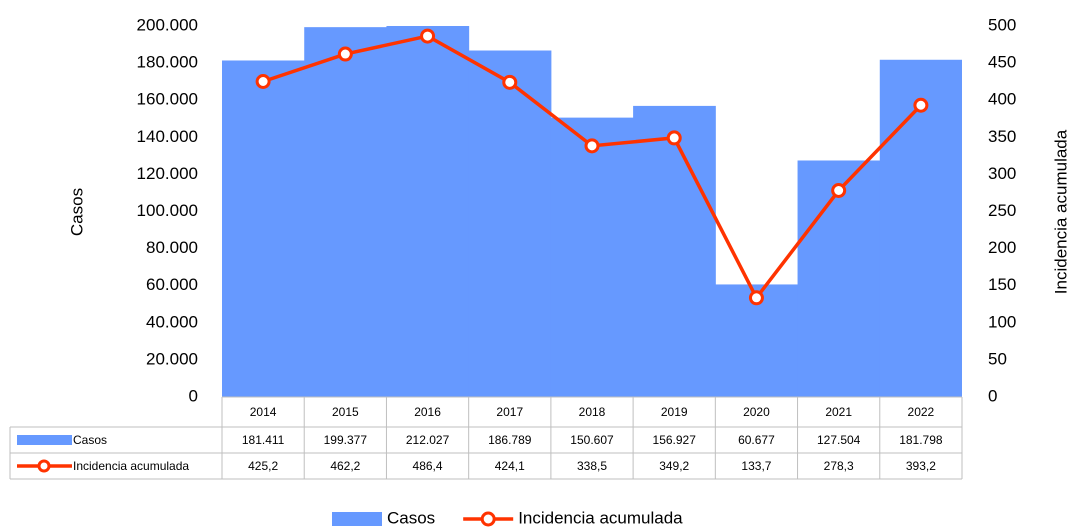 The image size is (1072, 527). I want to click on y-tick-label: 100.000, so click(167, 210).